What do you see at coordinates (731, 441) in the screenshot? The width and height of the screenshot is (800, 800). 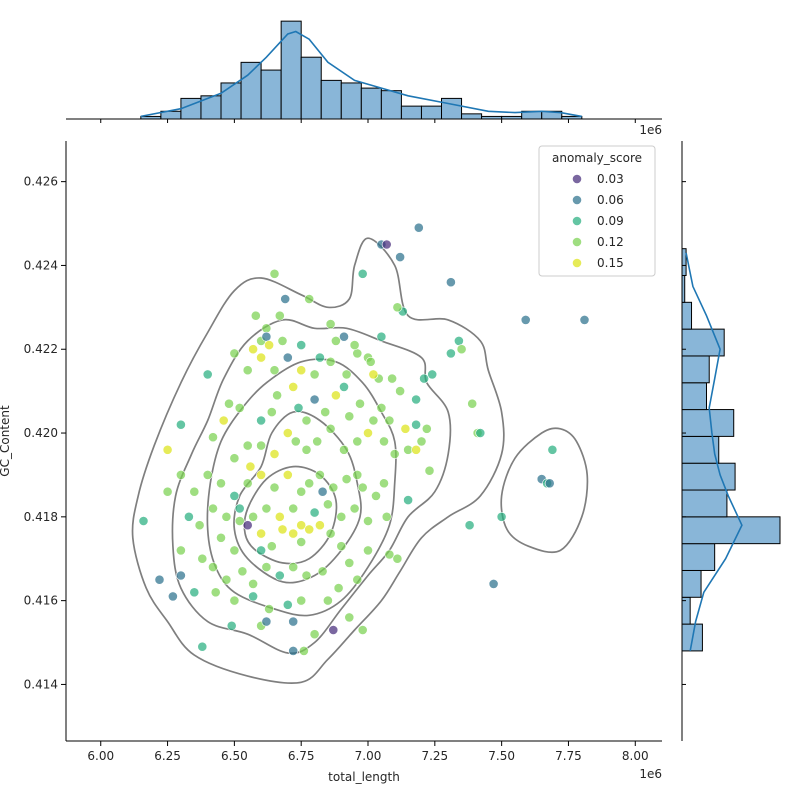 I see `right-marginal-histogram` at bounding box center [731, 441].